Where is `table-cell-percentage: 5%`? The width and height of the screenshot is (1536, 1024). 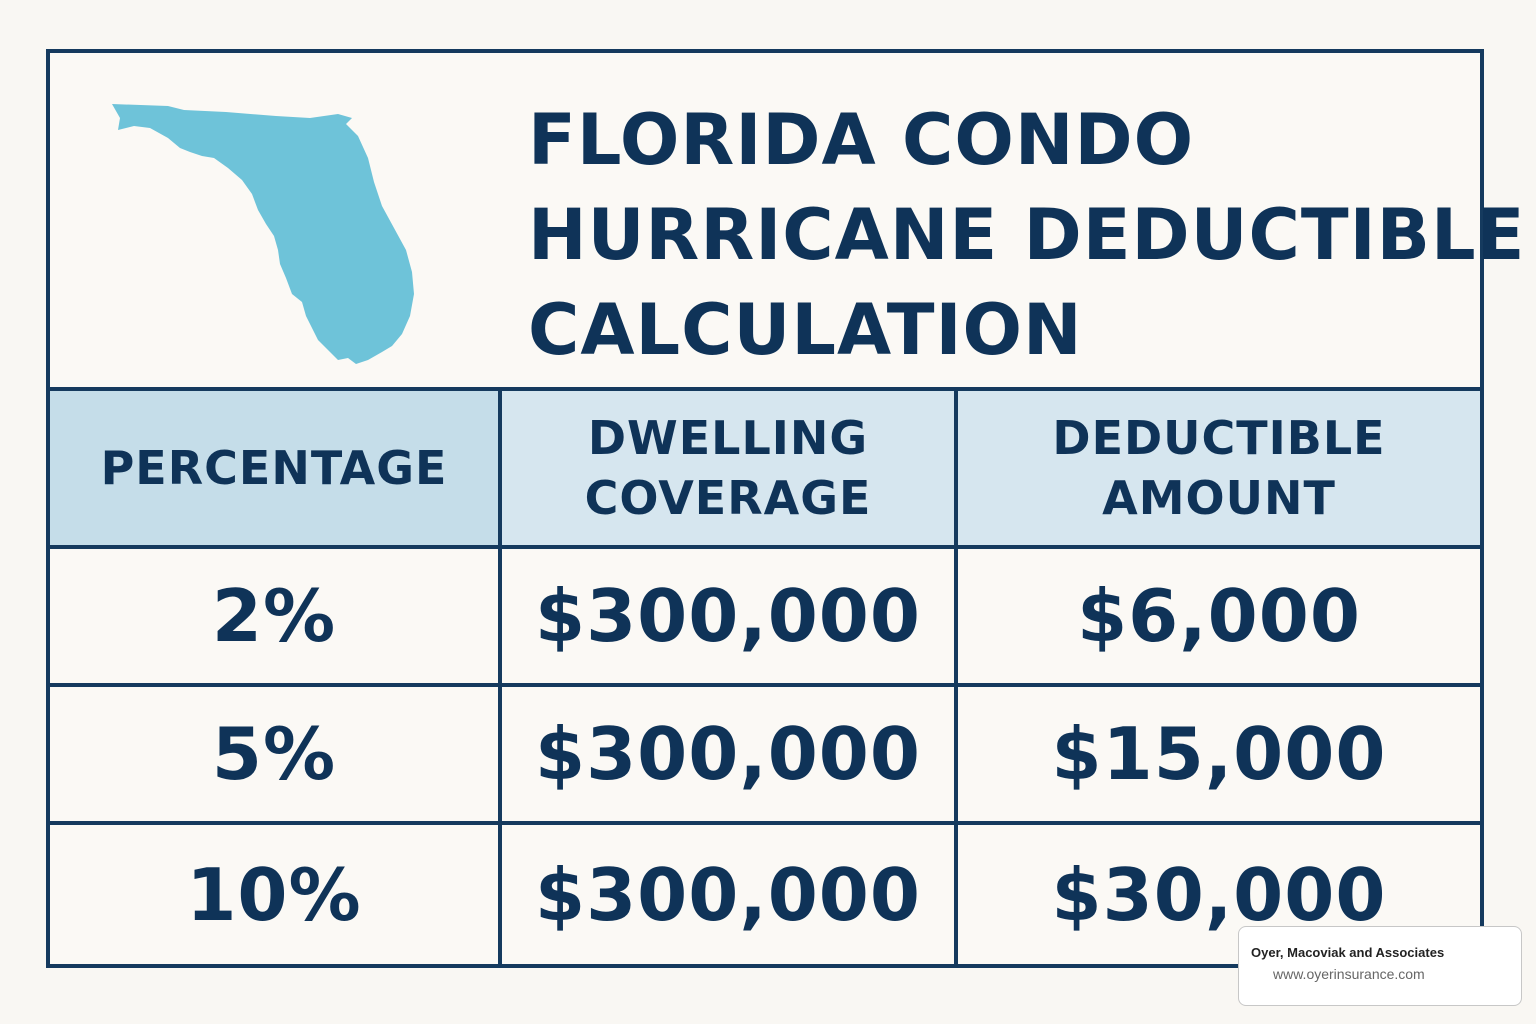 table-cell-percentage: 5% is located at coordinates (276, 756).